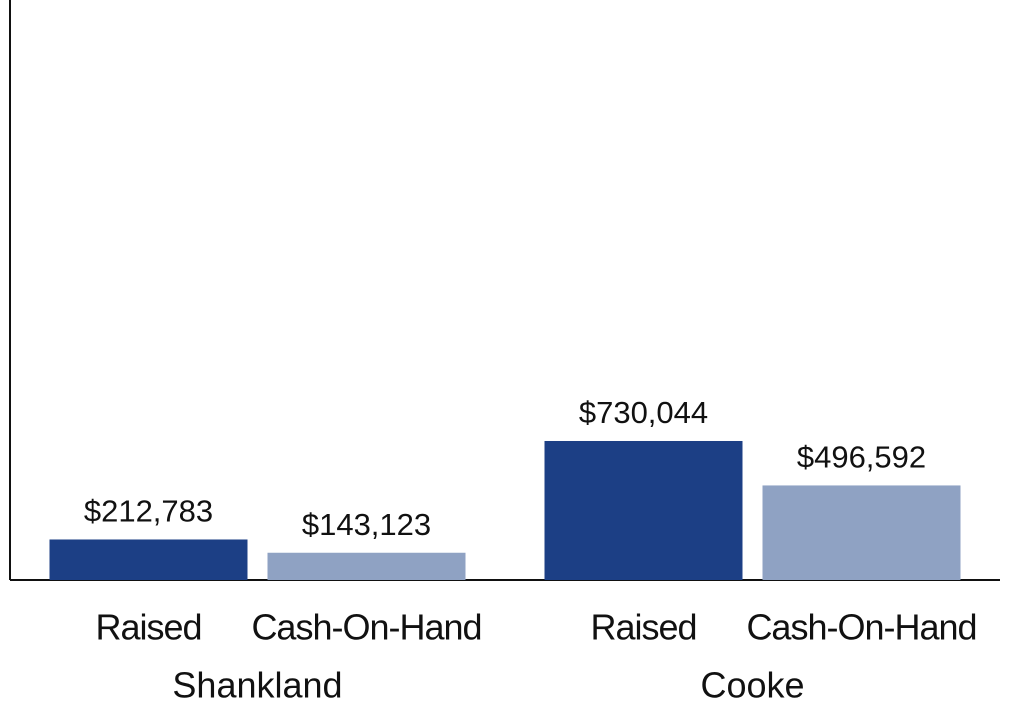  What do you see at coordinates (752, 685) in the screenshot?
I see `category-label: Cooke` at bounding box center [752, 685].